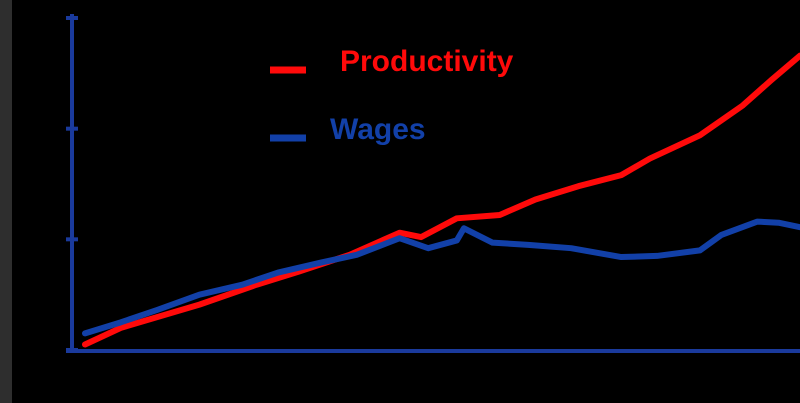 This screenshot has width=800, height=403. I want to click on side-strip, so click(6, 201).